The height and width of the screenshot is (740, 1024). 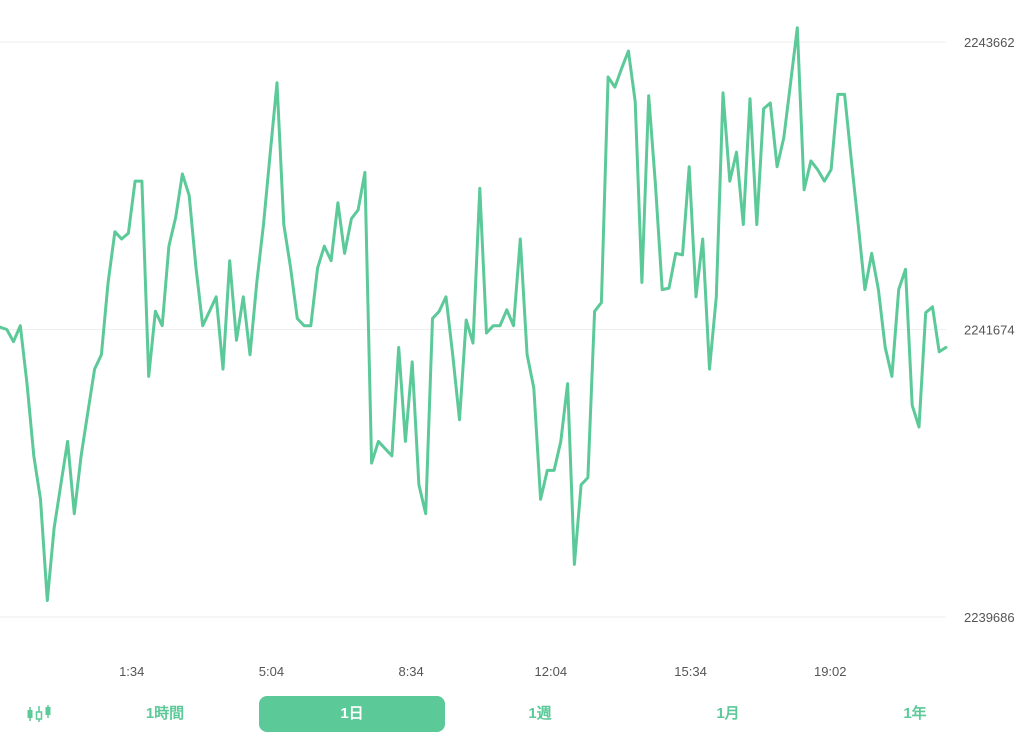 I want to click on x-tick-label: 19:02, so click(x=830, y=671).